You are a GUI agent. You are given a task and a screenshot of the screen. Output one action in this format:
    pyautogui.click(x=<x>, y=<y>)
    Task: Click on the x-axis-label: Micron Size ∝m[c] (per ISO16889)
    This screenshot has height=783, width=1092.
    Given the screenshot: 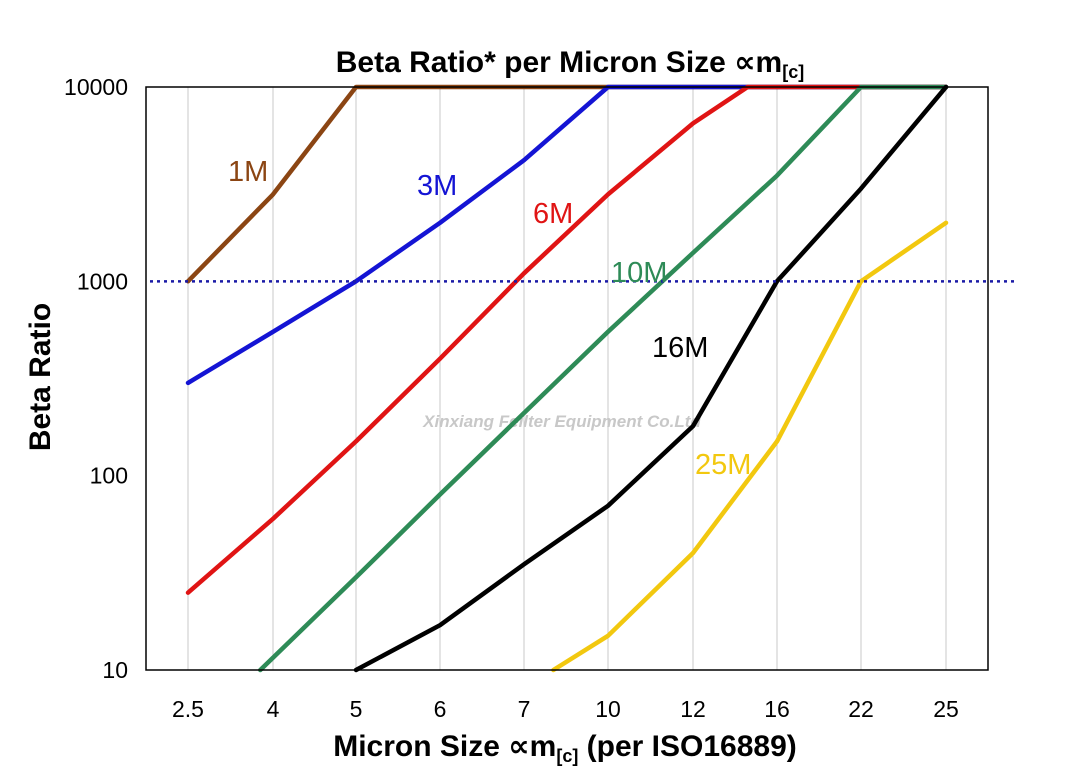 What is the action you would take?
    pyautogui.click(x=565, y=748)
    